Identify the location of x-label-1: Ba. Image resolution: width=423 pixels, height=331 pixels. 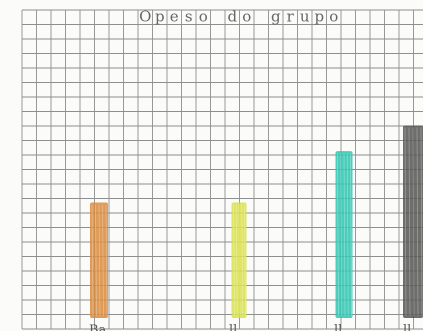
(98, 327).